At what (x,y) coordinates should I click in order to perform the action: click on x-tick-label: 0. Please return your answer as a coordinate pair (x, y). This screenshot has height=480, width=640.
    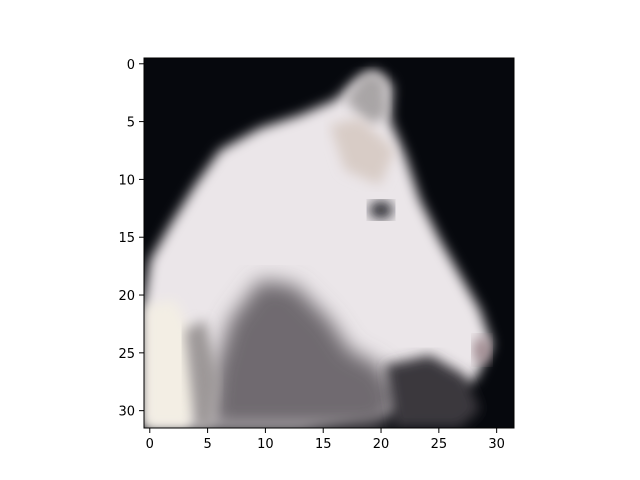
    Looking at the image, I should click on (150, 444).